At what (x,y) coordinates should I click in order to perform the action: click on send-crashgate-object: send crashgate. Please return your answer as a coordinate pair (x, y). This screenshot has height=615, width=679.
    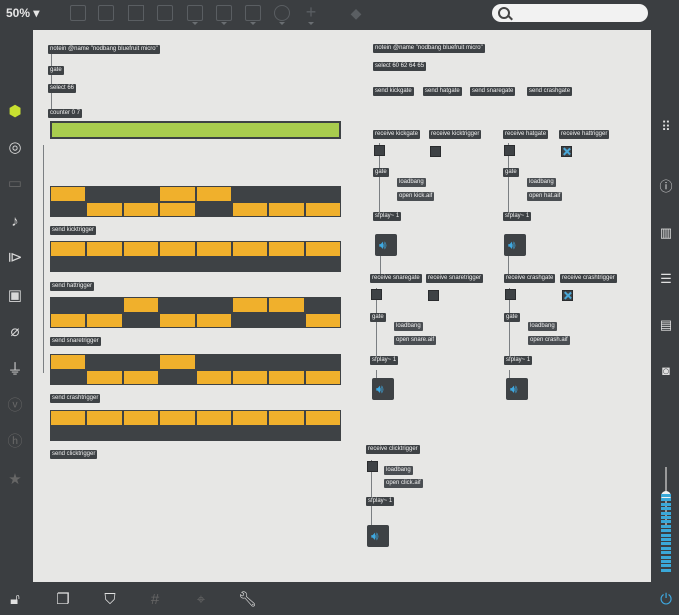
    Looking at the image, I should click on (550, 91).